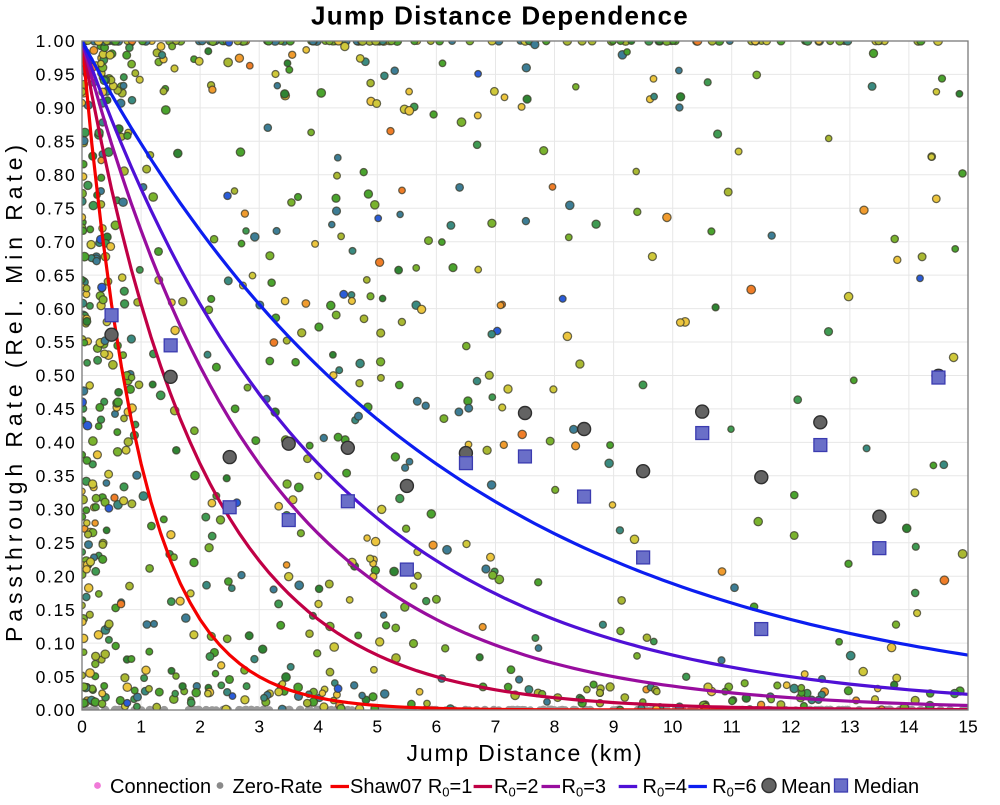  Describe the element at coordinates (56, 409) in the screenshot. I see `svg-text: 0.45` at that location.